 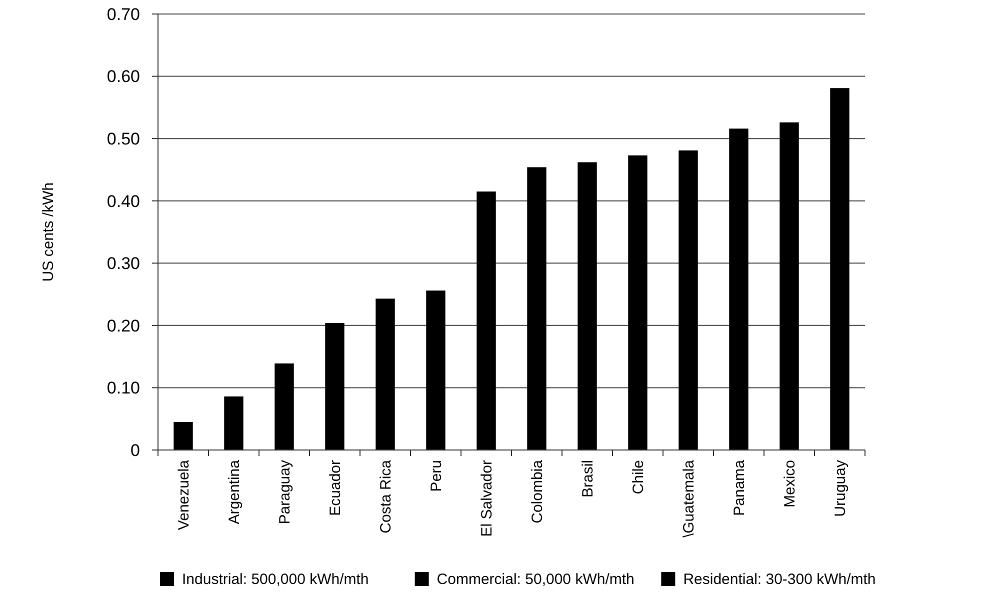 I want to click on x-tick-label: Argentina, so click(x=234, y=491).